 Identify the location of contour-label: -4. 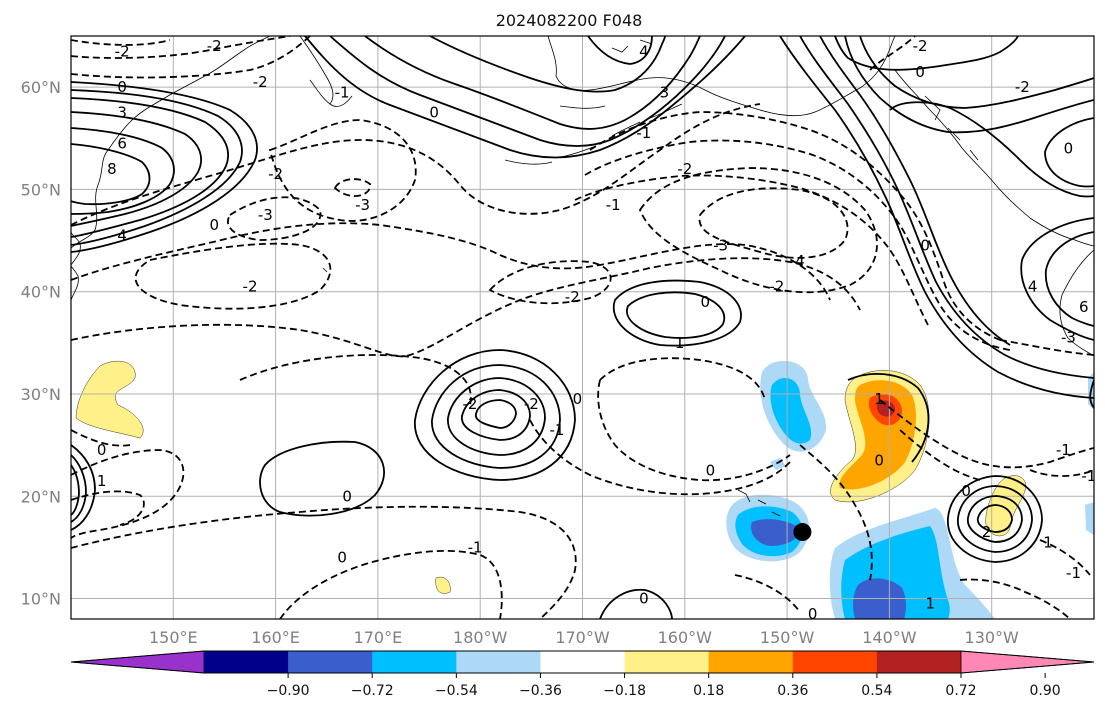
(797, 261).